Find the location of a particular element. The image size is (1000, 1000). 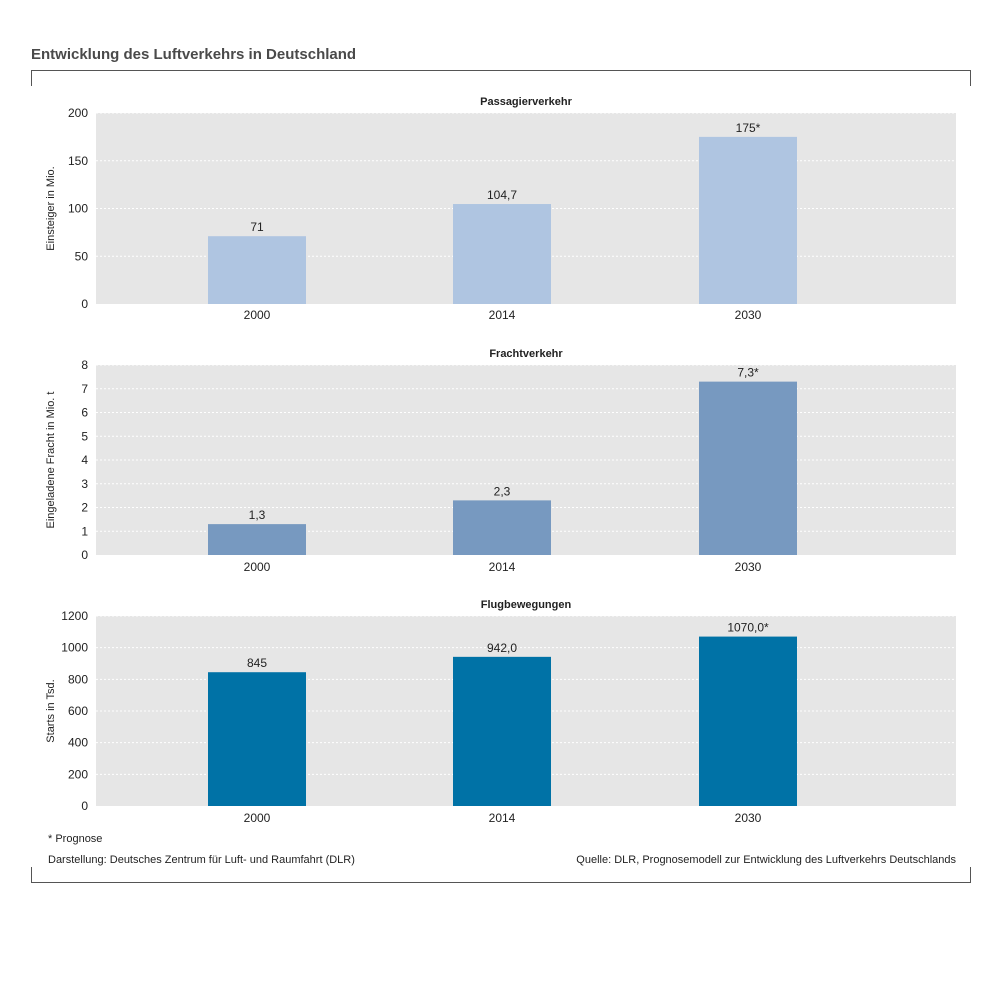

data-label: 104,7 is located at coordinates (502, 195).